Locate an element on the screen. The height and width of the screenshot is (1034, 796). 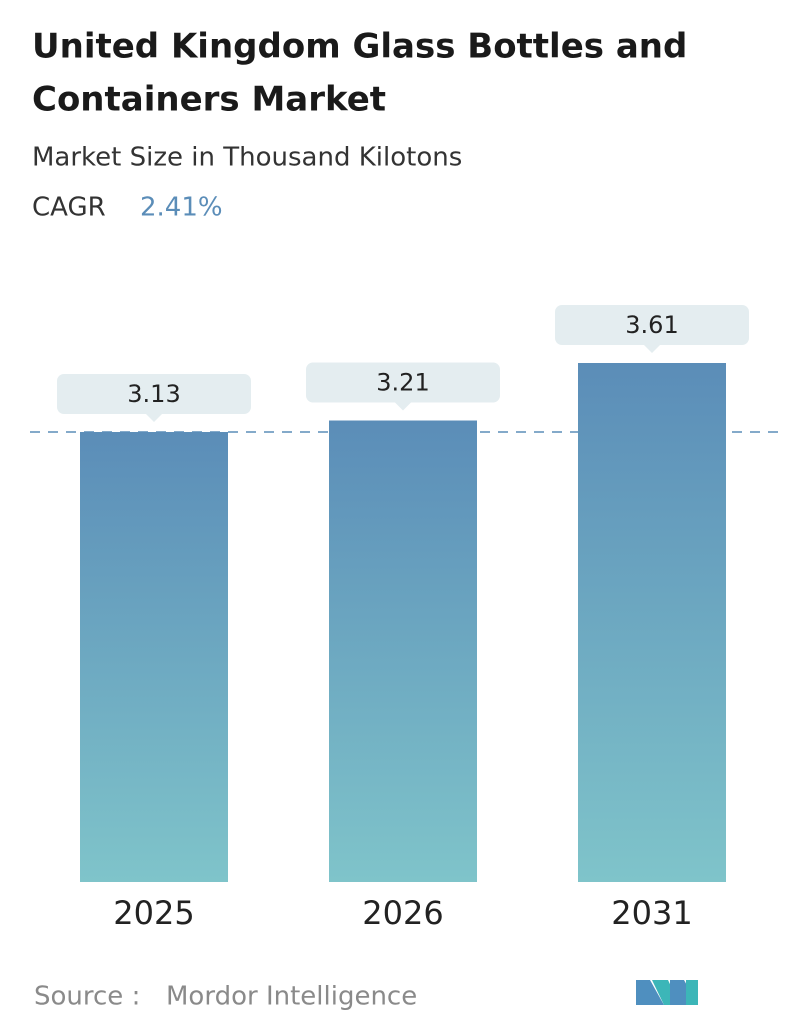
logo is located at coordinates (667, 992).